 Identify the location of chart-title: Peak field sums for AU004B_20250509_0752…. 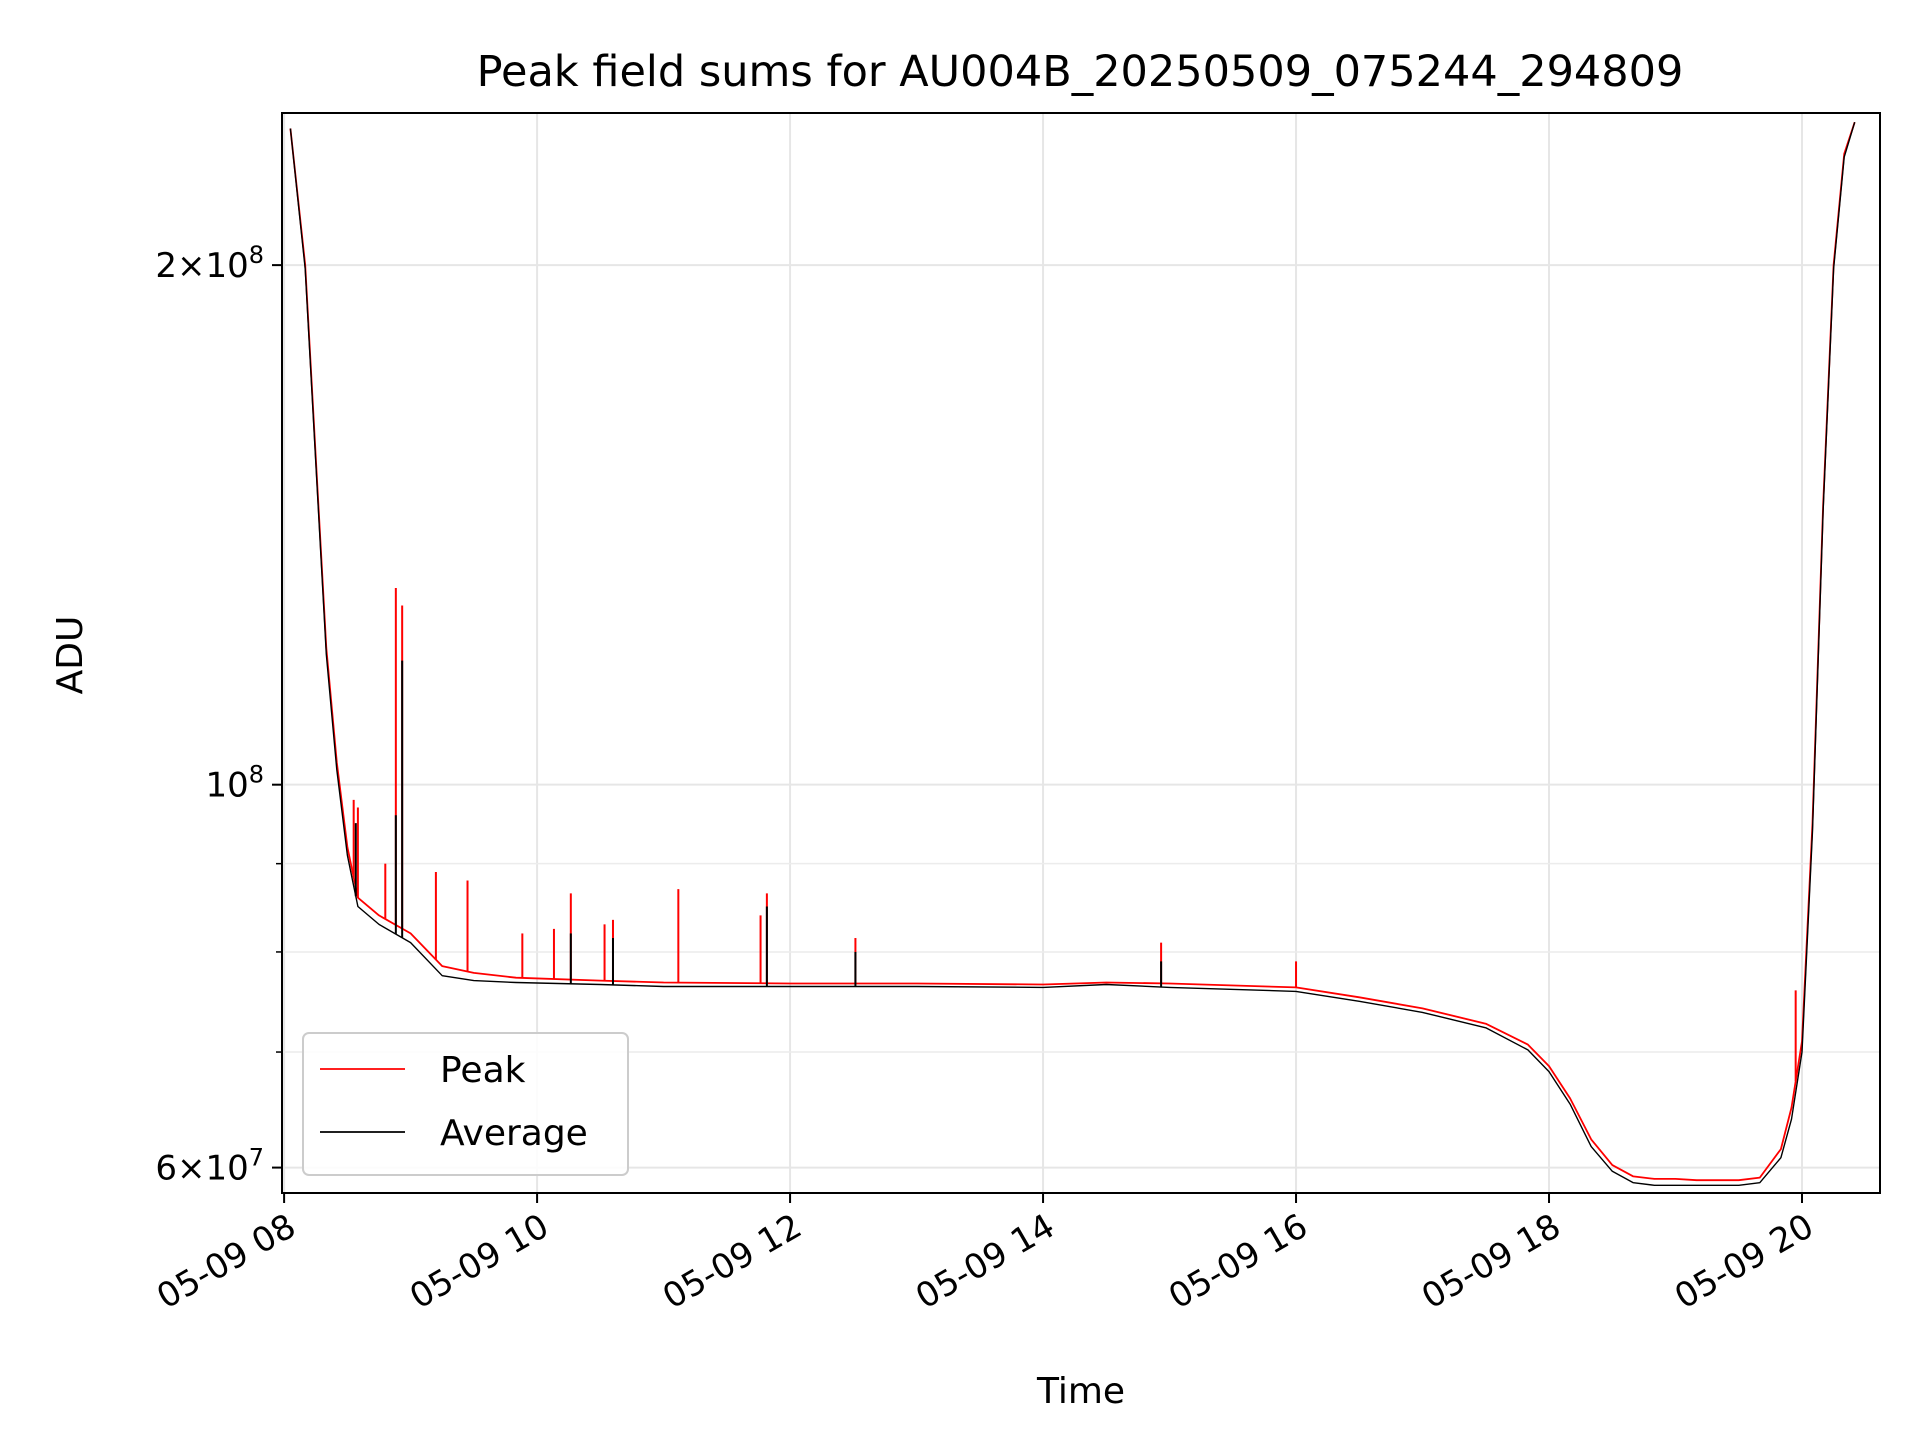
(1080, 72).